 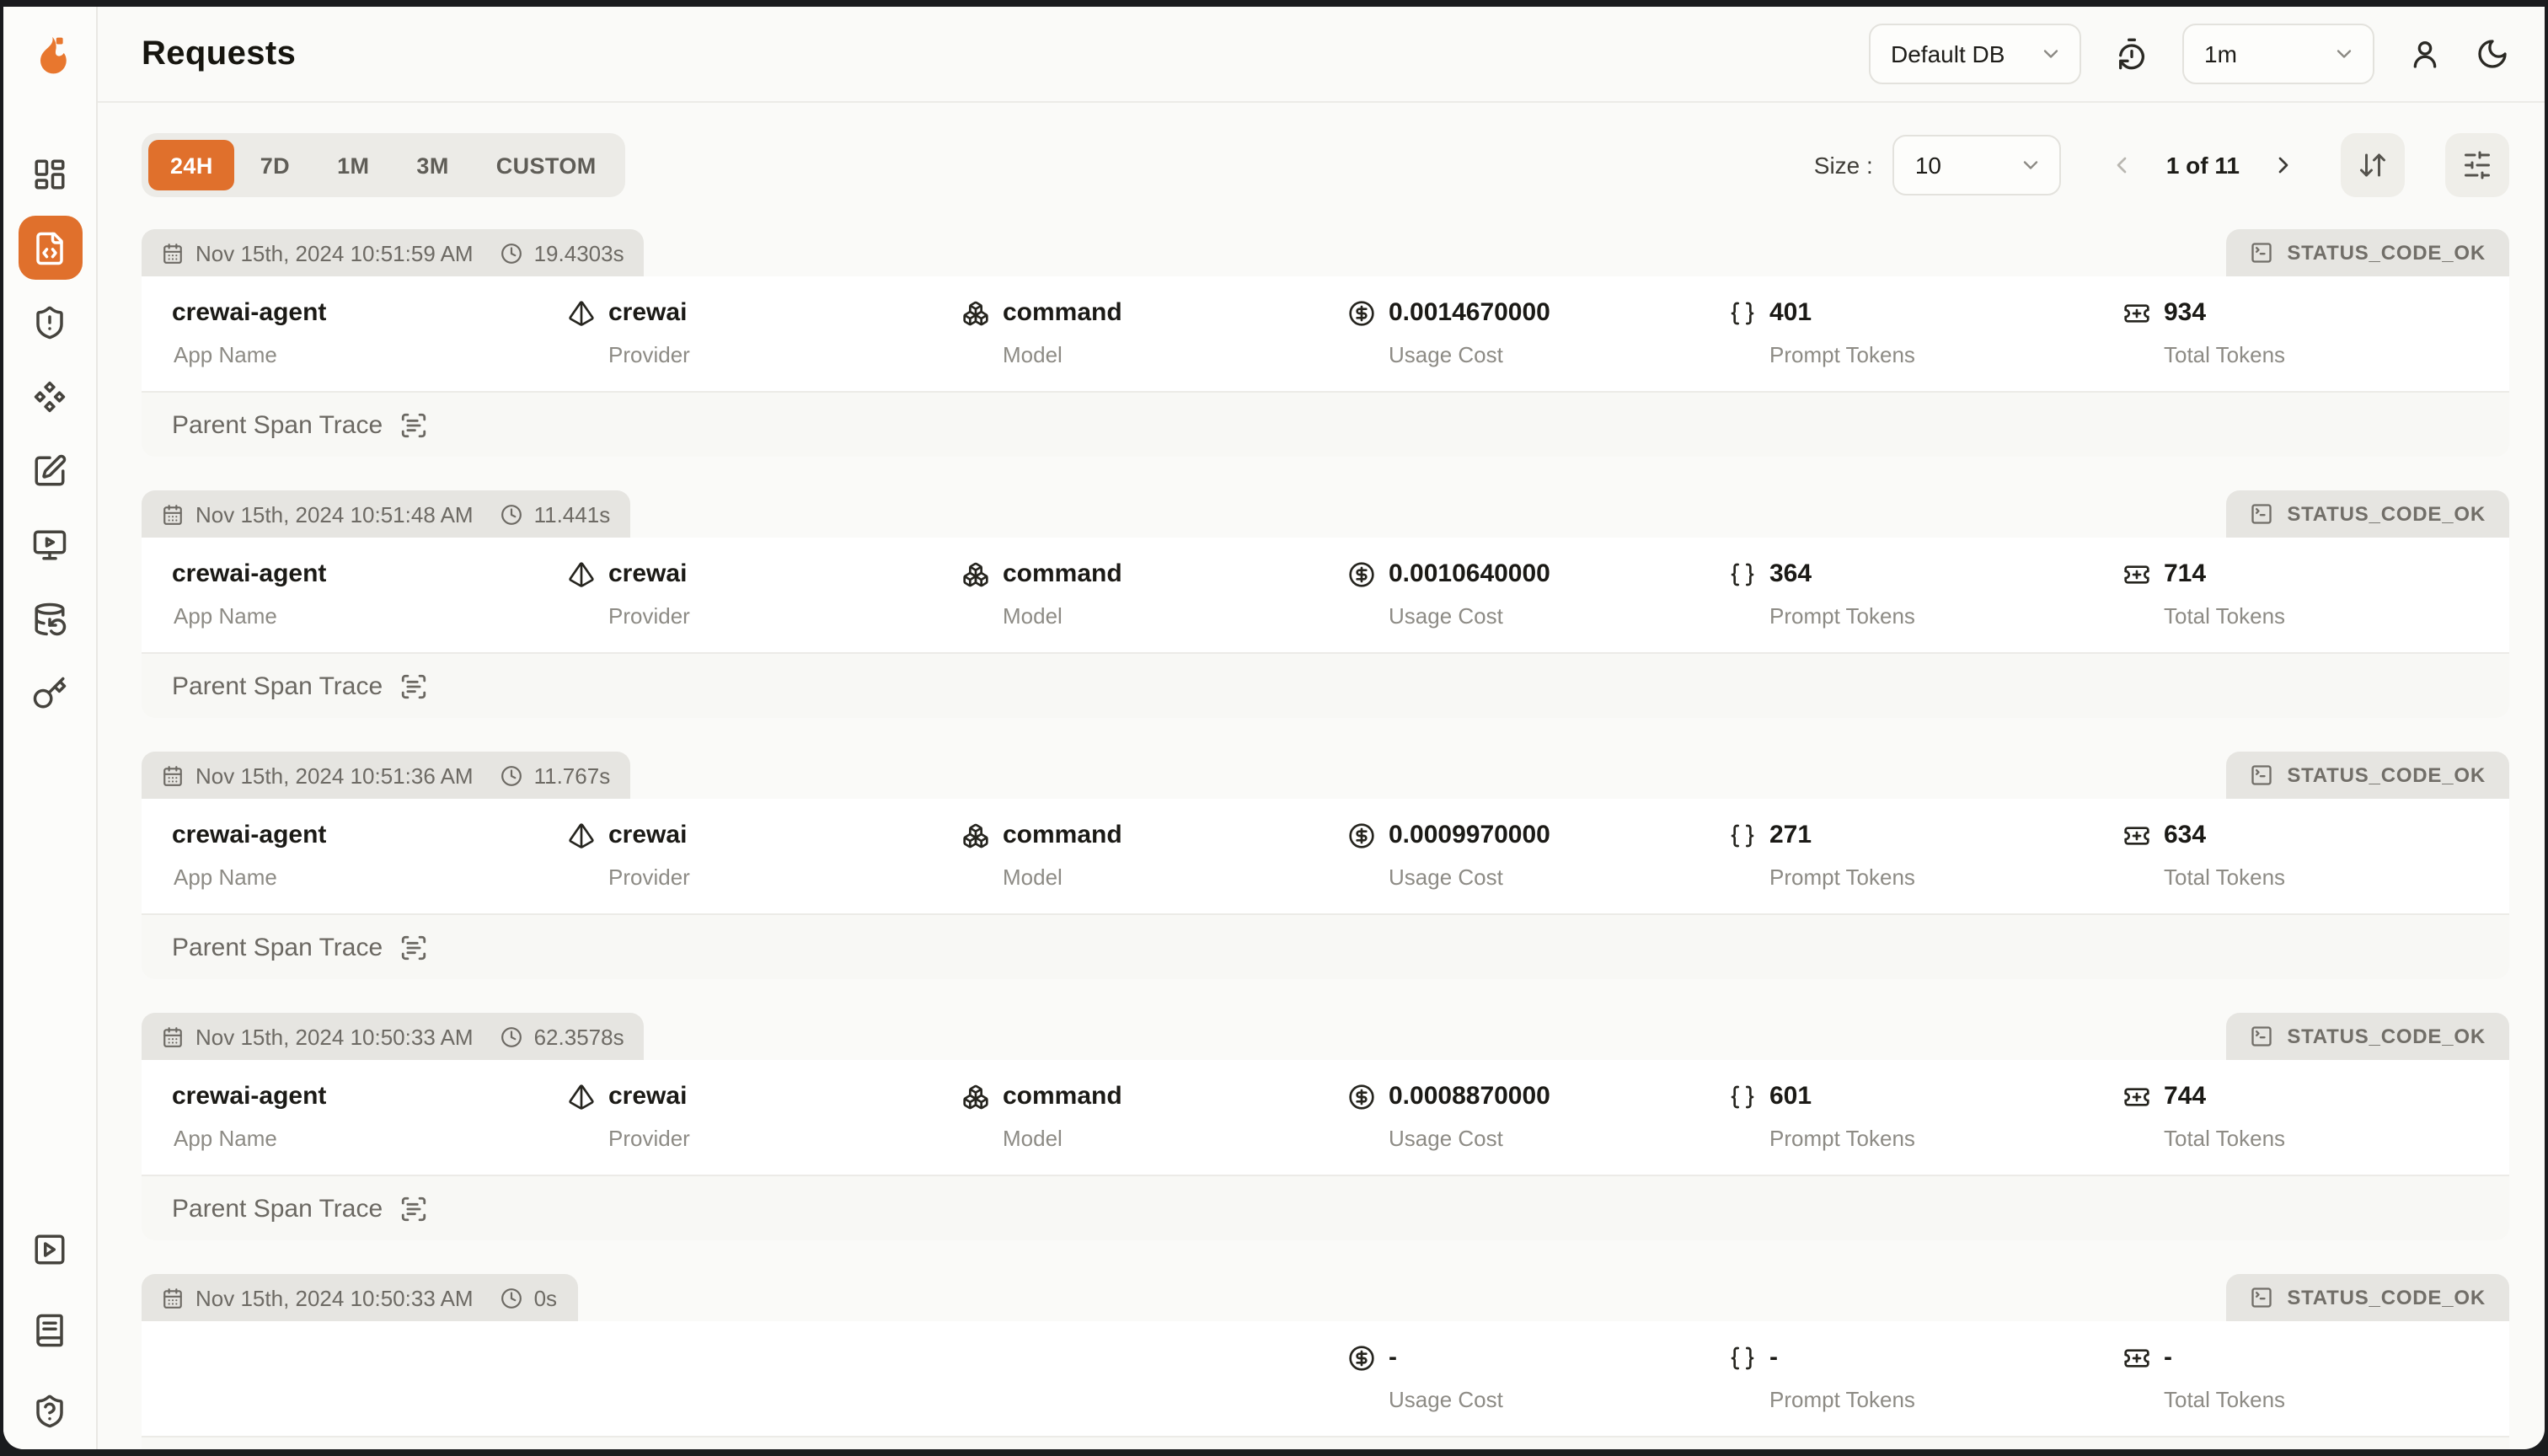 I want to click on request-duration: 62.3578s, so click(x=578, y=1036).